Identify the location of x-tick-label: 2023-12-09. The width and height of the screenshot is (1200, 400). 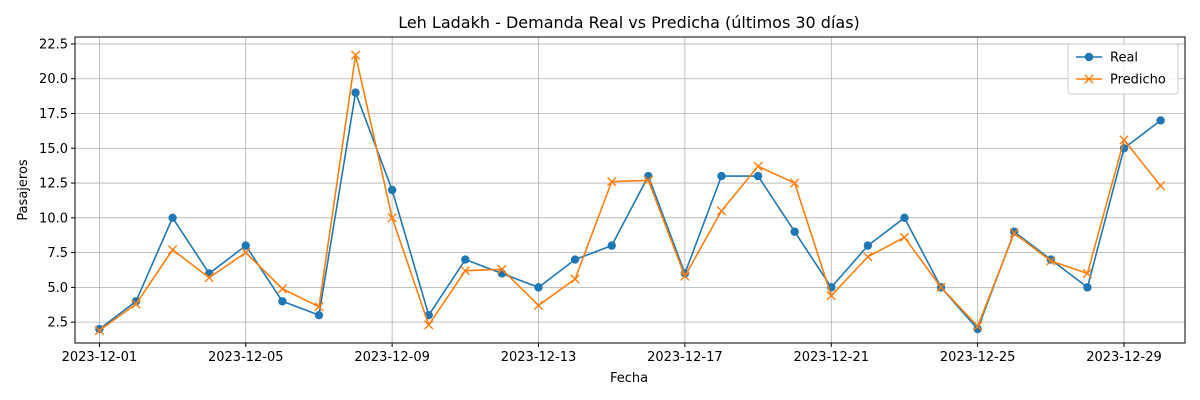
(392, 357).